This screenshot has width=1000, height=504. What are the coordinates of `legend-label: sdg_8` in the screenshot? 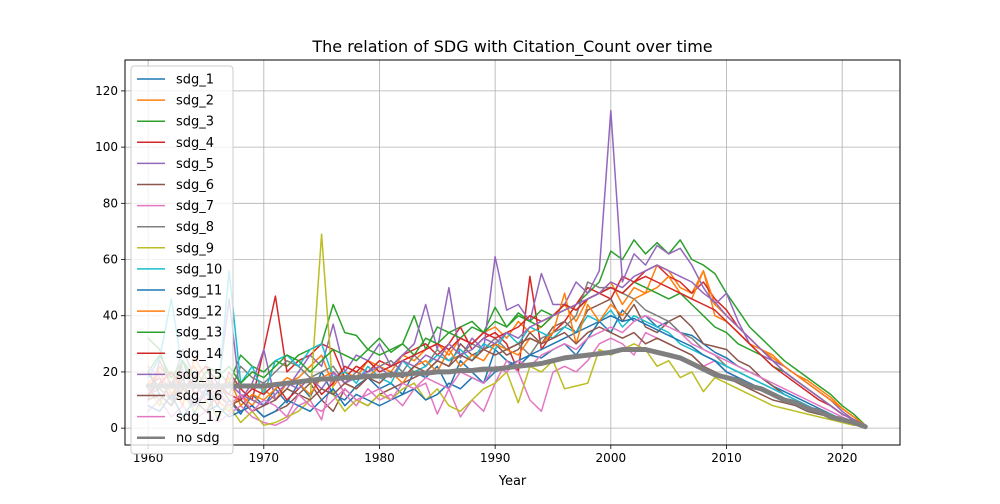 It's located at (195, 227).